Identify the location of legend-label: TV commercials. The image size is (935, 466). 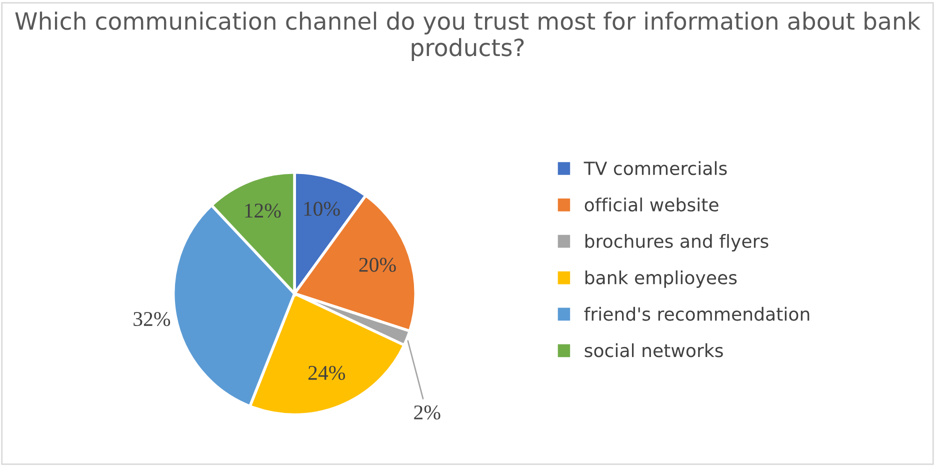
(655, 168).